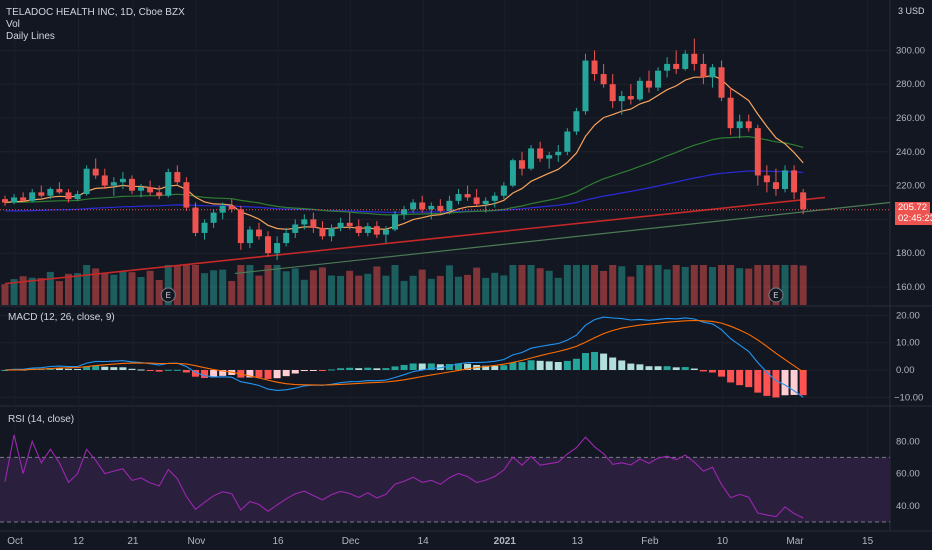 This screenshot has width=932, height=550. I want to click on daily-trendline-green, so click(562, 238).